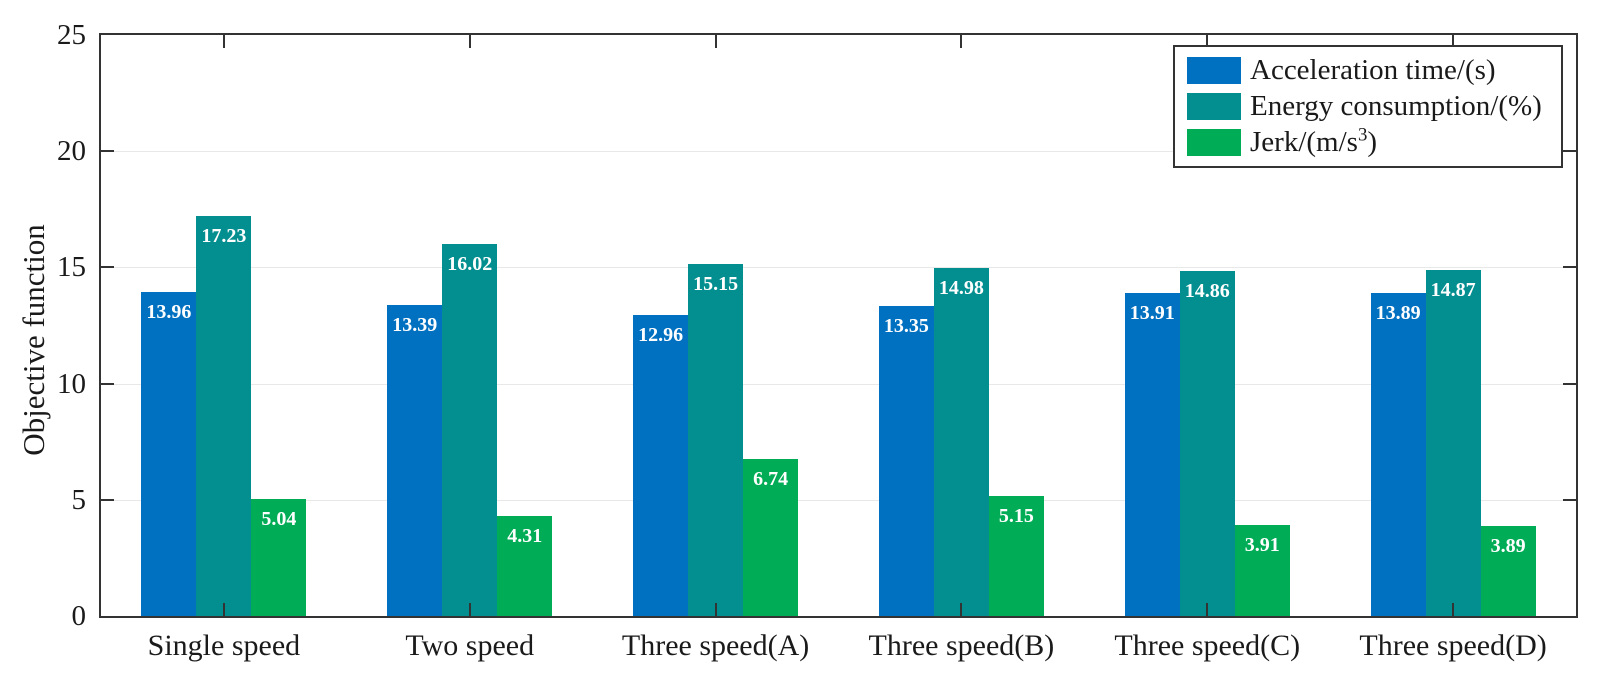 The width and height of the screenshot is (1600, 691). What do you see at coordinates (224, 645) in the screenshot?
I see `x-tick-label: Single speed` at bounding box center [224, 645].